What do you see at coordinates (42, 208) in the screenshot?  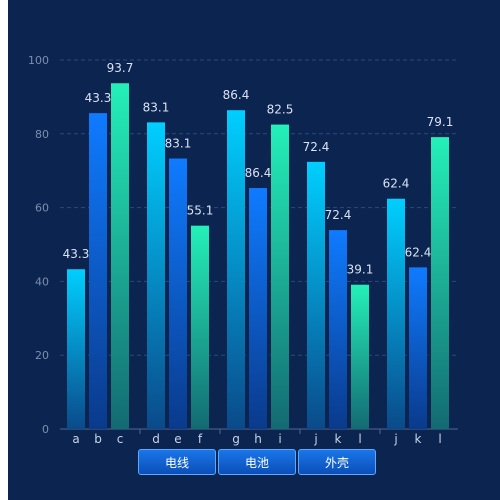 I see `y-tick-label: 60` at bounding box center [42, 208].